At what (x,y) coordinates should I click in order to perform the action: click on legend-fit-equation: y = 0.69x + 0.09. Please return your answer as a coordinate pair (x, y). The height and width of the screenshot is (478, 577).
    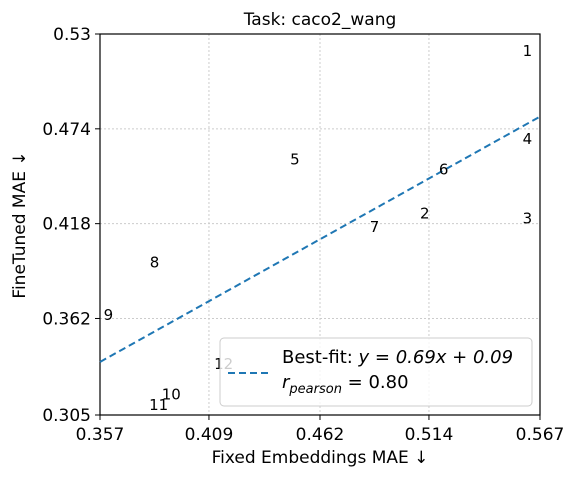
    Looking at the image, I should click on (436, 357).